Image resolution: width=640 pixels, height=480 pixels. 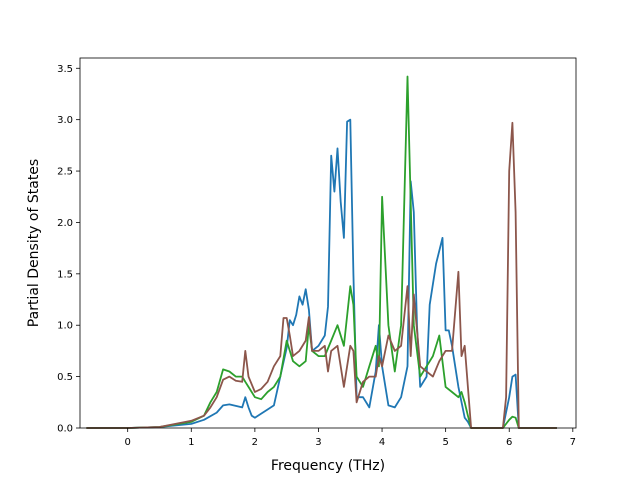 I want to click on y-tick-label: 0.5, so click(x=65, y=377).